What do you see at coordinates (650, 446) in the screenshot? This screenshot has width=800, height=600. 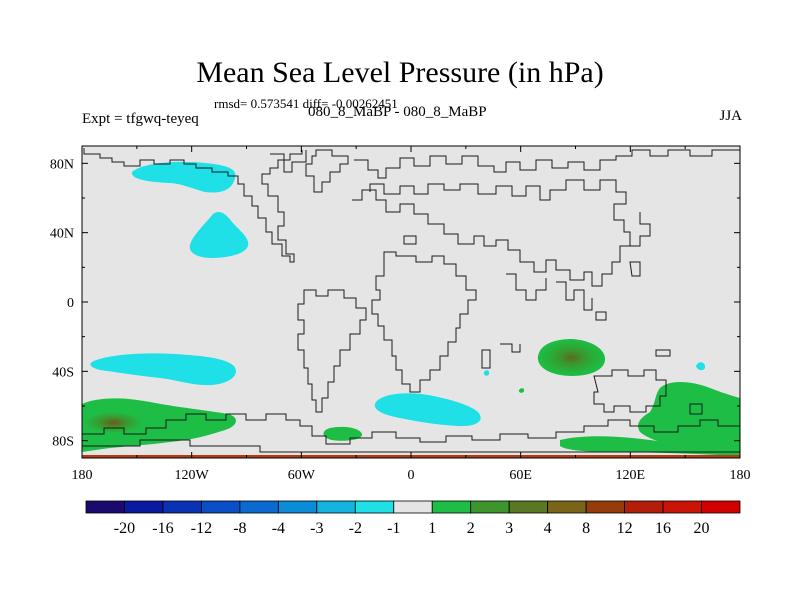 I see `antarctic-high` at bounding box center [650, 446].